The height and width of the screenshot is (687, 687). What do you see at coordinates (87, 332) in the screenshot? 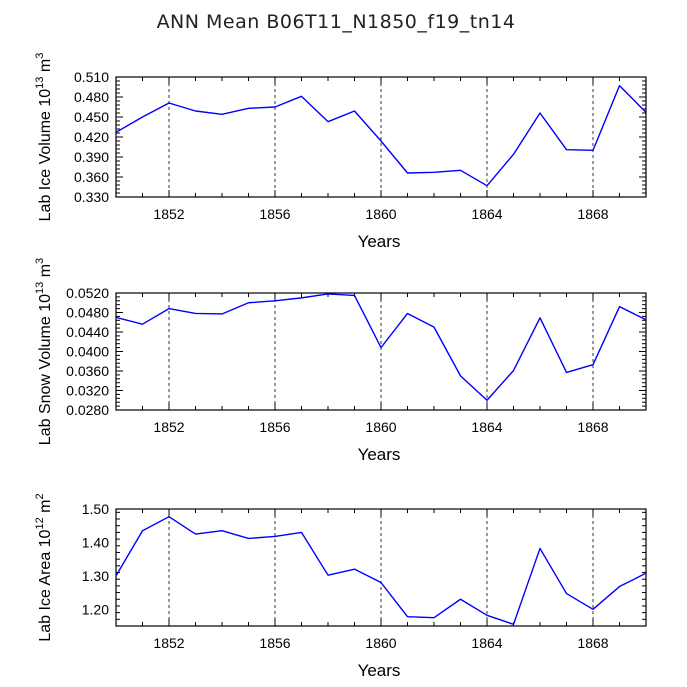
I see `y-tick-label: 0.0440` at bounding box center [87, 332].